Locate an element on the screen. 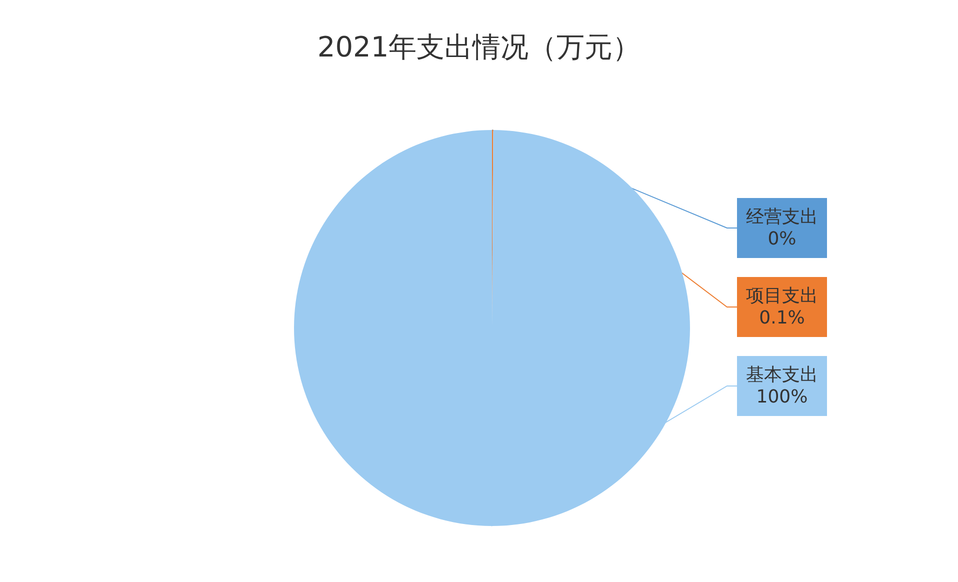 This screenshot has height=582, width=958. text: 0% is located at coordinates (782, 239).